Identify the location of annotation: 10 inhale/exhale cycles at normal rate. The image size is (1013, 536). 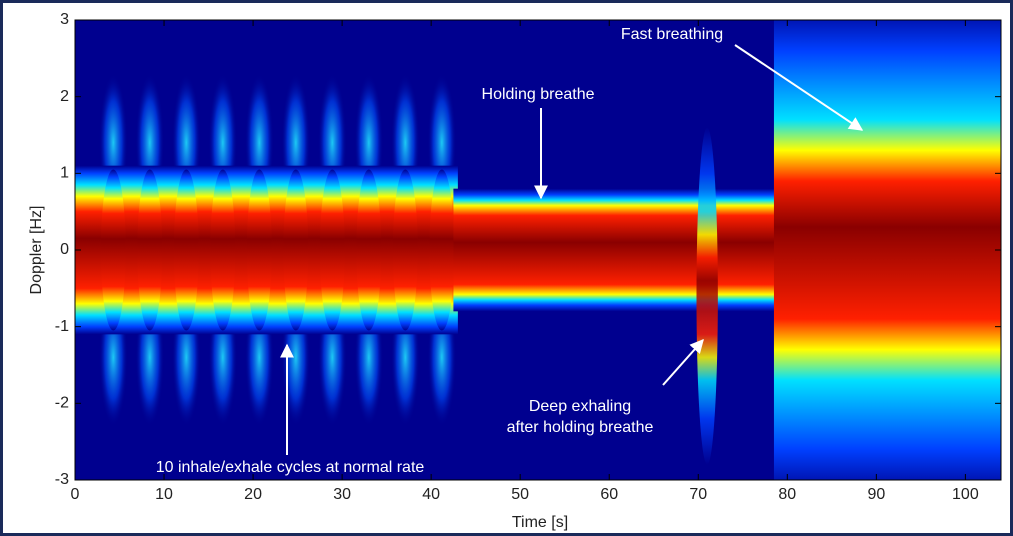
(290, 467).